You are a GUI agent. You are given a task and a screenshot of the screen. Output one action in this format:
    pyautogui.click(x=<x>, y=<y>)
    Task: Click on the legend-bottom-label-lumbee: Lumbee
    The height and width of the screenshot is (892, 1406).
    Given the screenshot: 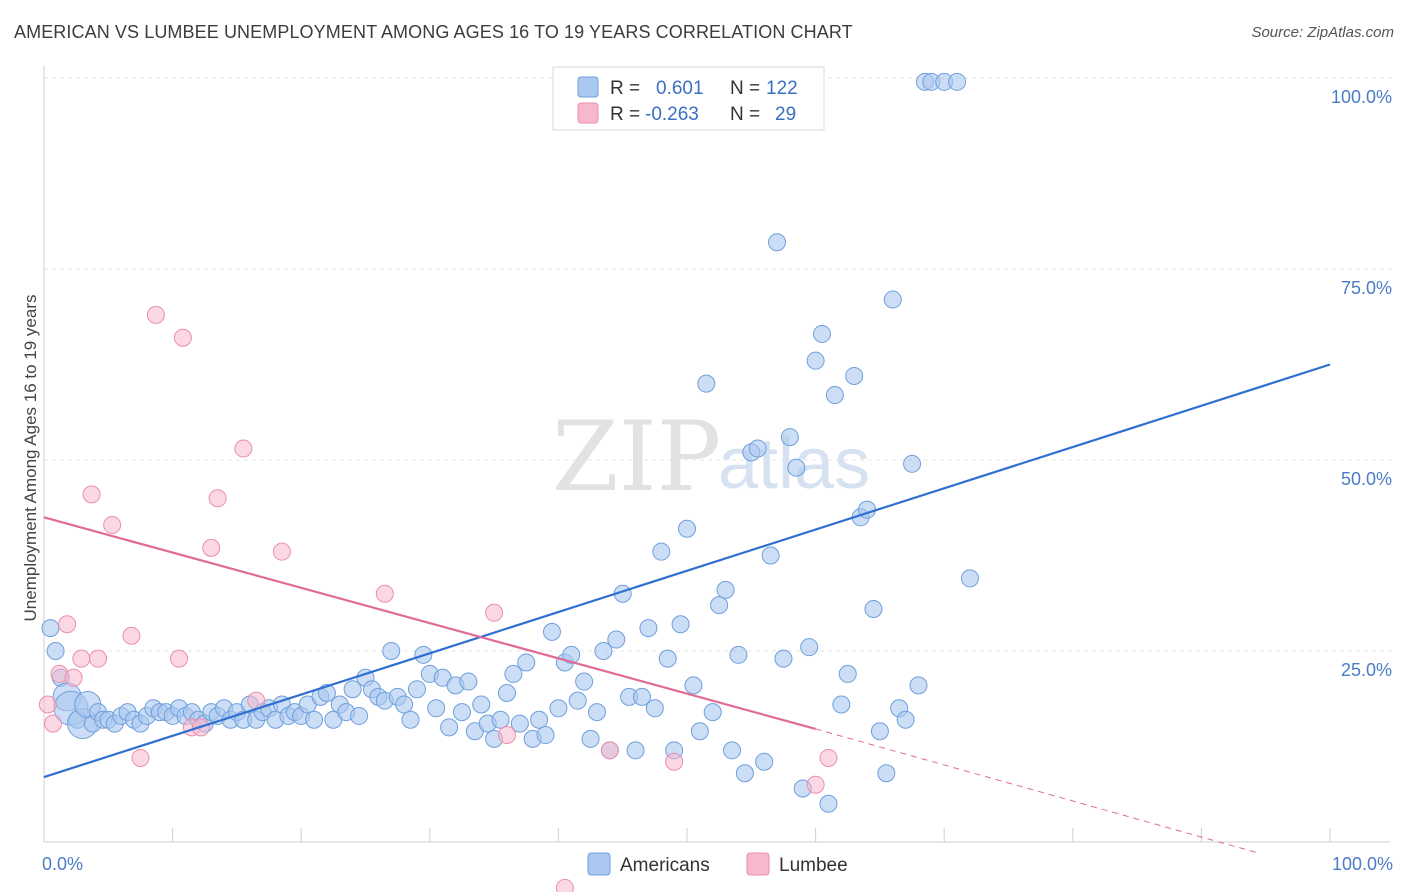 What is the action you would take?
    pyautogui.click(x=813, y=865)
    